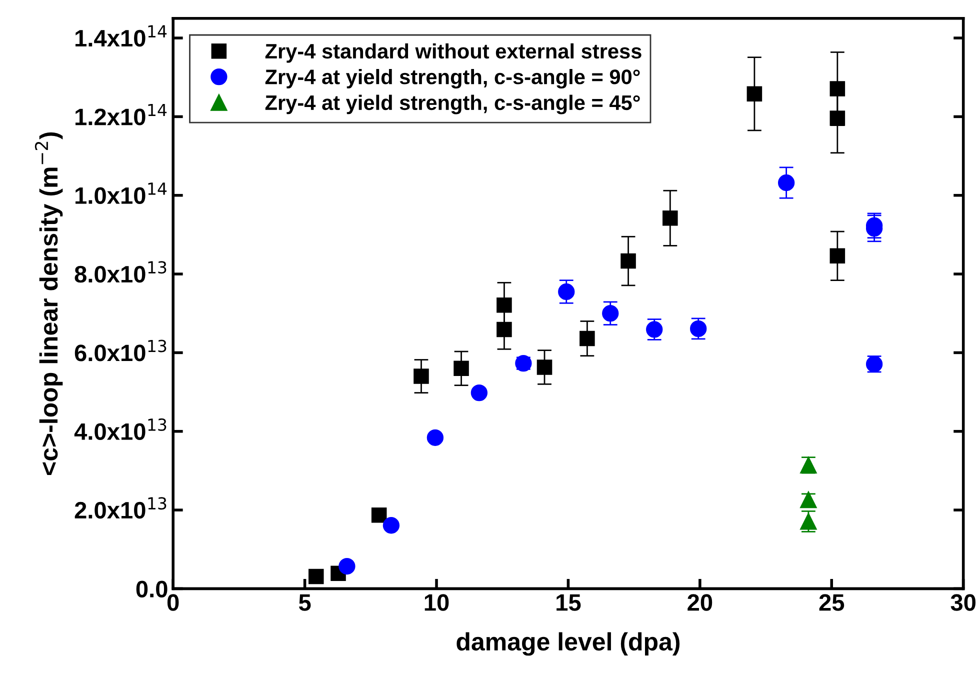 This screenshot has height=679, width=978. Describe the element at coordinates (452, 104) in the screenshot. I see `legend-label: Zry-4 at yield strength, c-s-angle = 45°` at that location.